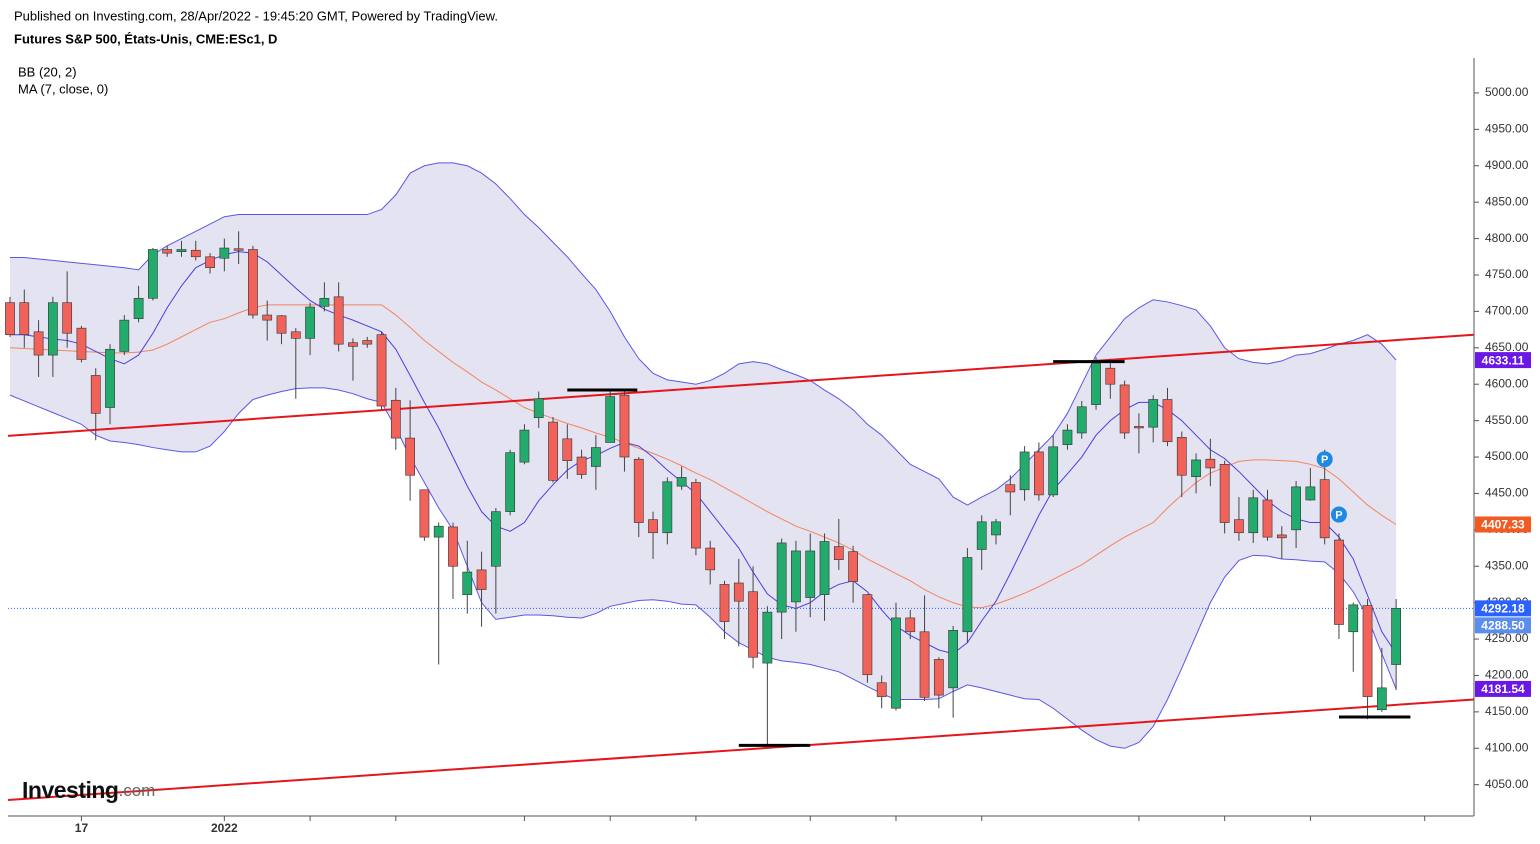 This screenshot has height=844, width=1540. Describe the element at coordinates (1507, 383) in the screenshot. I see `y-tick-label: 4600.00` at that location.